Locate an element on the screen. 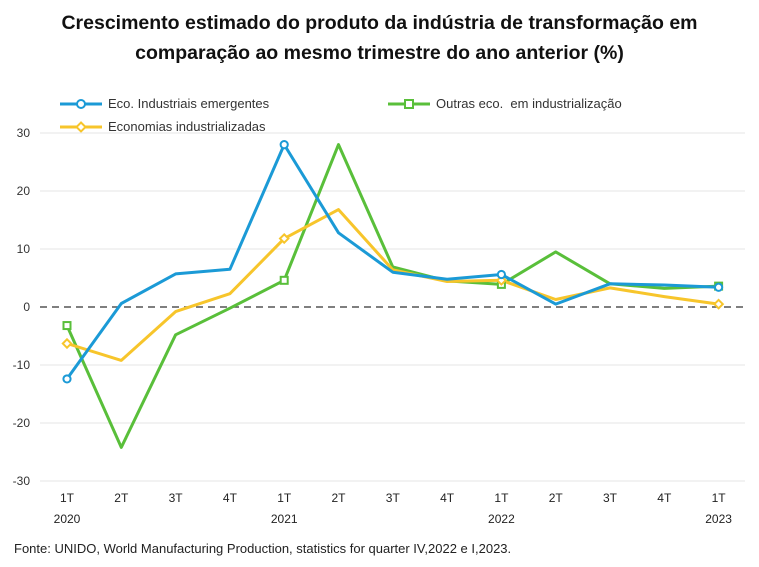 This screenshot has width=759, height=567. legend-swatch-industrializing is located at coordinates (409, 103).